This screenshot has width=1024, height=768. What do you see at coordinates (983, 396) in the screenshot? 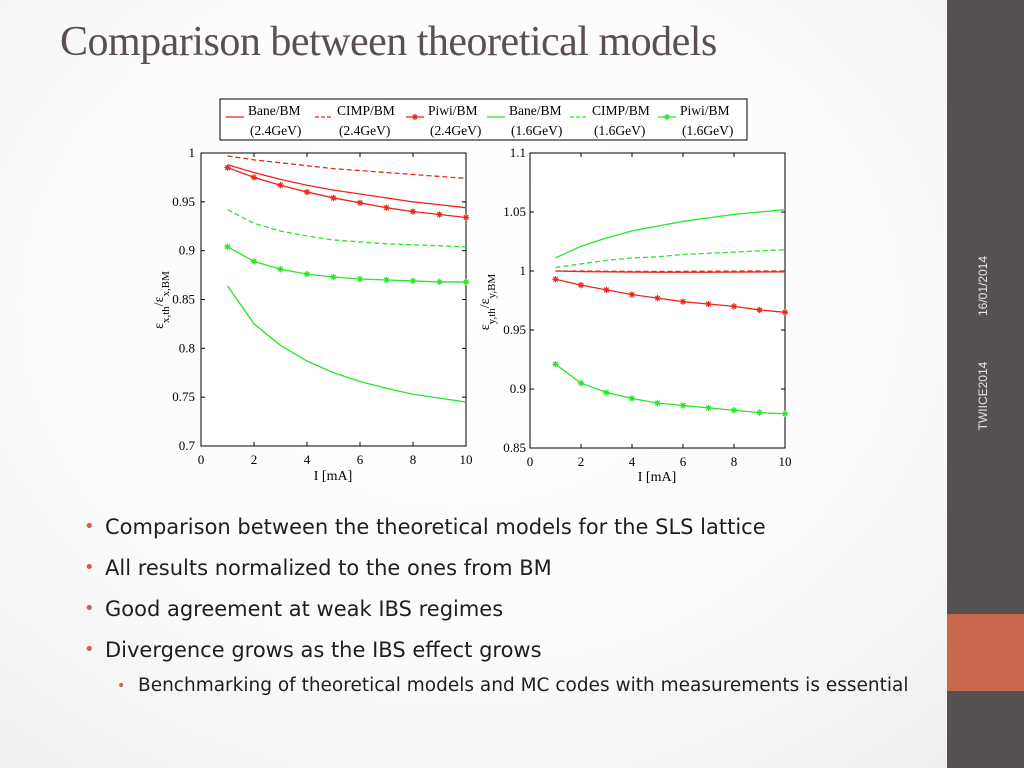
I see `side-event: TWIICE2014` at bounding box center [983, 396].